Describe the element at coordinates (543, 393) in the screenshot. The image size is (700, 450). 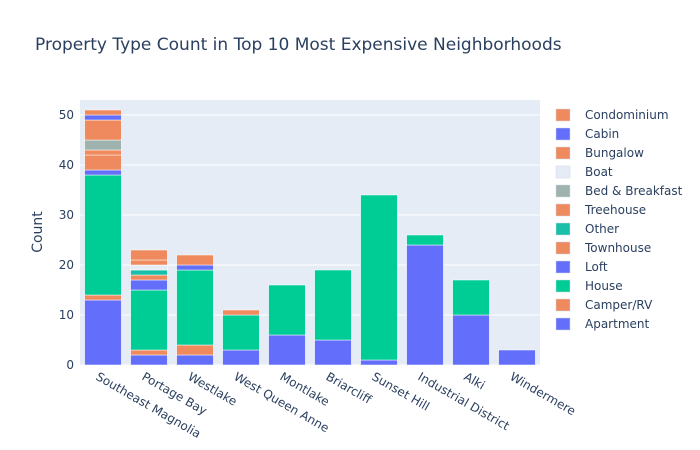
I see `x-tick-label: Windermere` at that location.